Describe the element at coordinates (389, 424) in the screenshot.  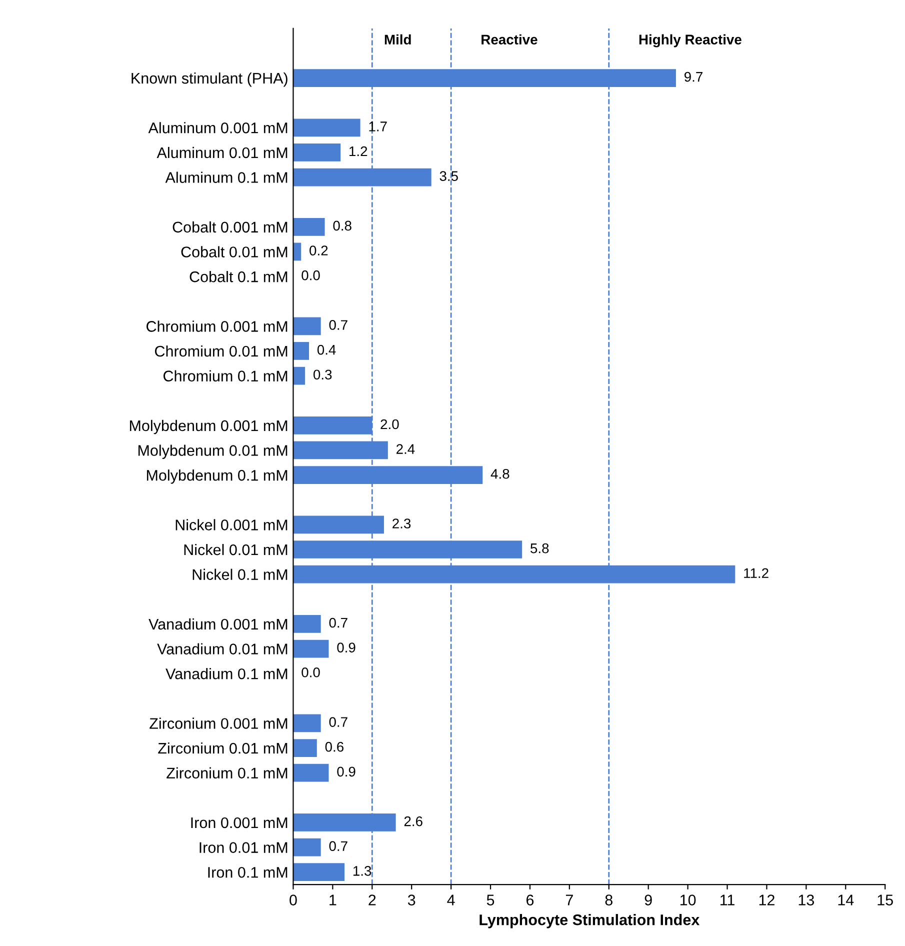
I see `data-label: 2.0` at that location.